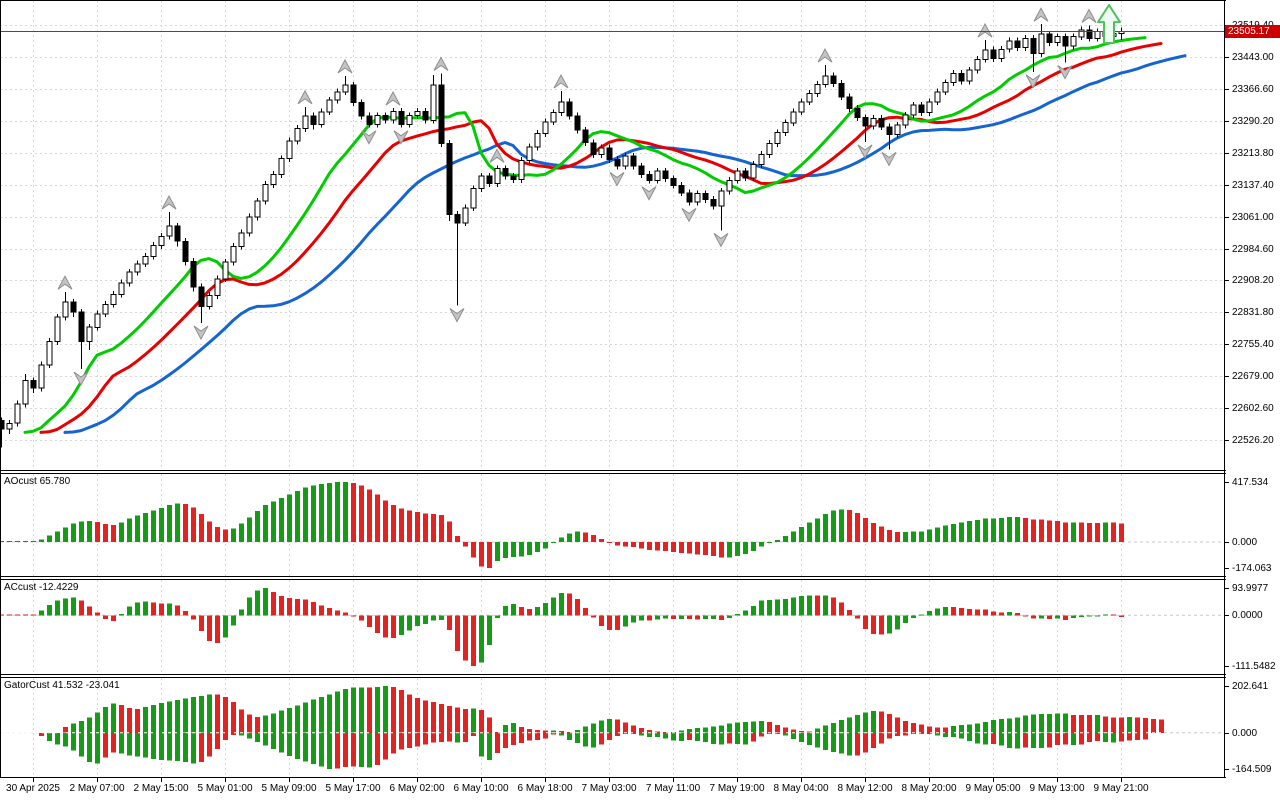 This screenshot has width=1280, height=800. I want to click on time-axis-label: 6 May 02:00, so click(417, 788).